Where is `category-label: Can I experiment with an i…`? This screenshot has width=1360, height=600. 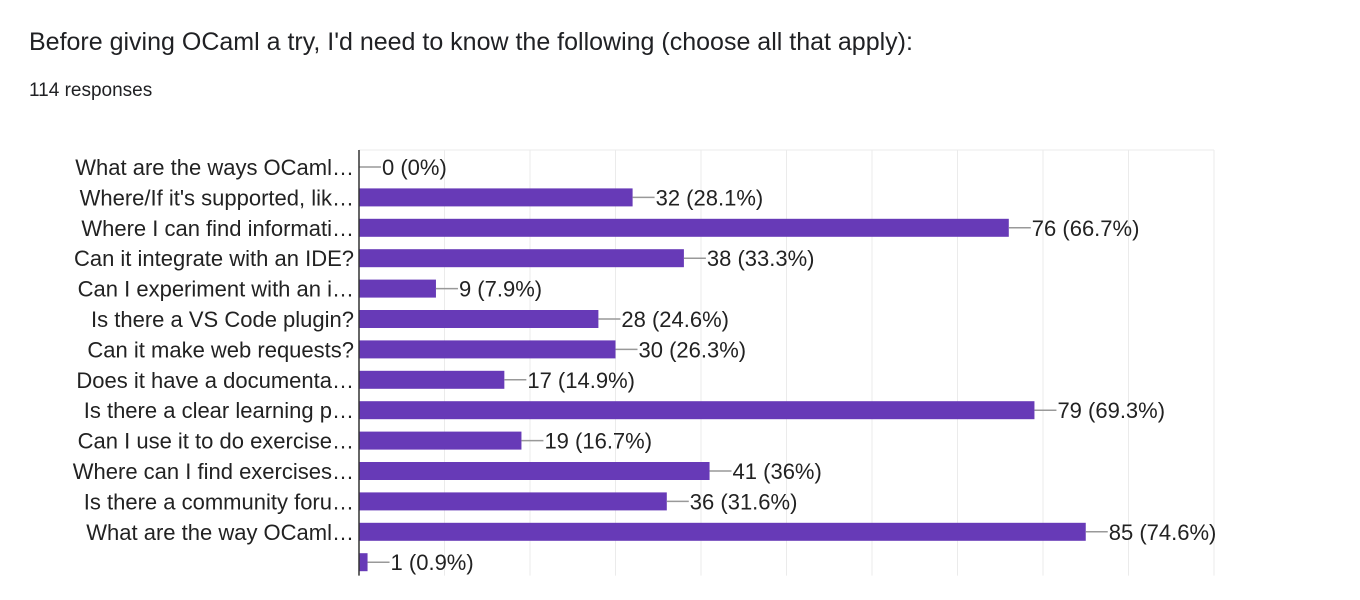
category-label: Can I experiment with an i… is located at coordinates (216, 289).